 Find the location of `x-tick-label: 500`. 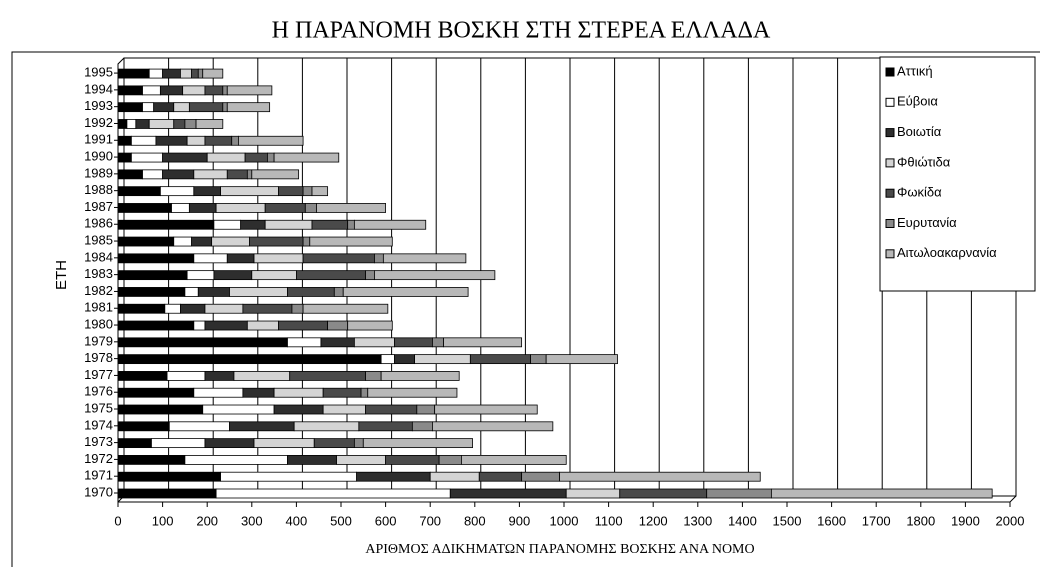

x-tick-label: 500 is located at coordinates (341, 520).